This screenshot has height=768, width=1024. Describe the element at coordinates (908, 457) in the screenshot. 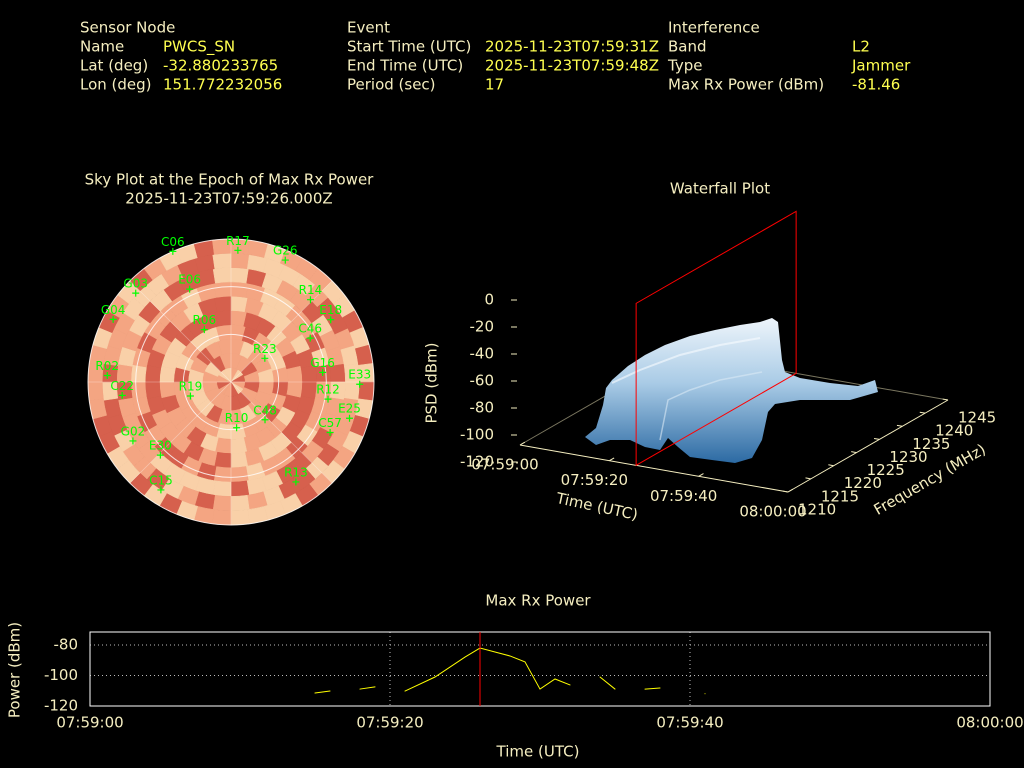

I see `y-tick-label: 1230` at that location.